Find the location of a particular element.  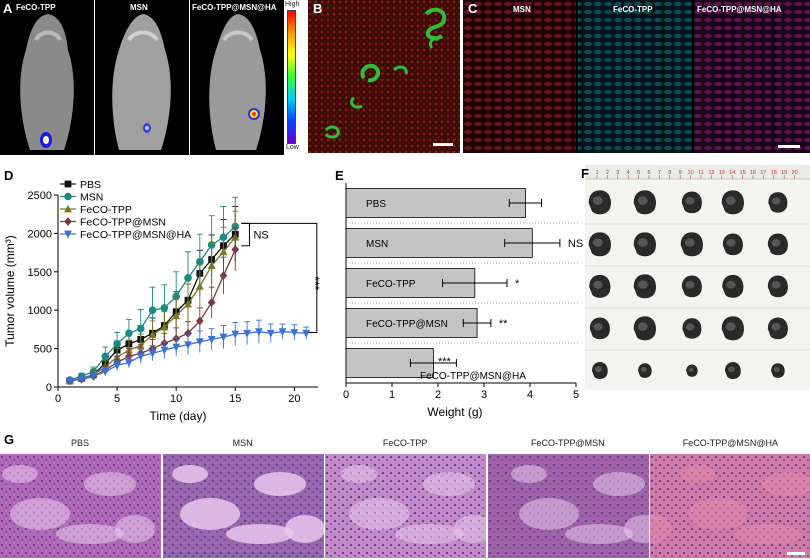

mouse-2-figure is located at coordinates (141, 82).